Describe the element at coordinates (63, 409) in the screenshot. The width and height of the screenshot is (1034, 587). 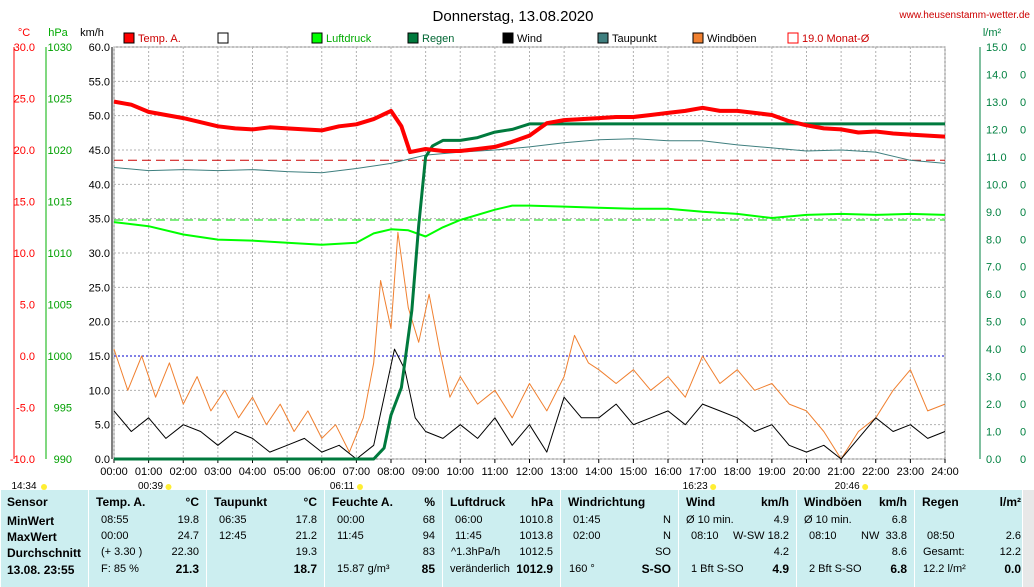
I see `pressure-tick-label: 995` at that location.